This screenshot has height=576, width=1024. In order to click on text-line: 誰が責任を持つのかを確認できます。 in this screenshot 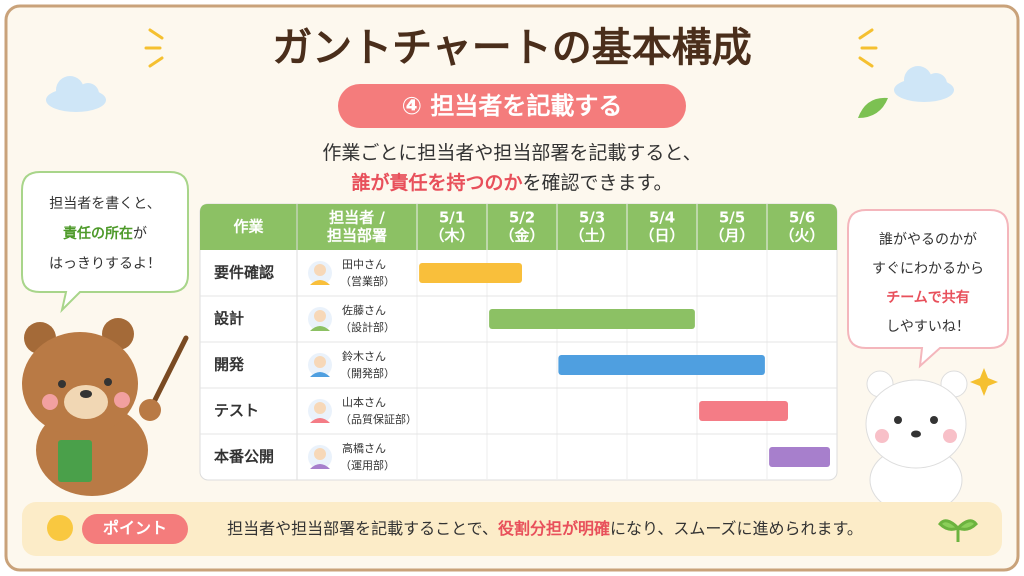, I will do `click(511, 182)`.